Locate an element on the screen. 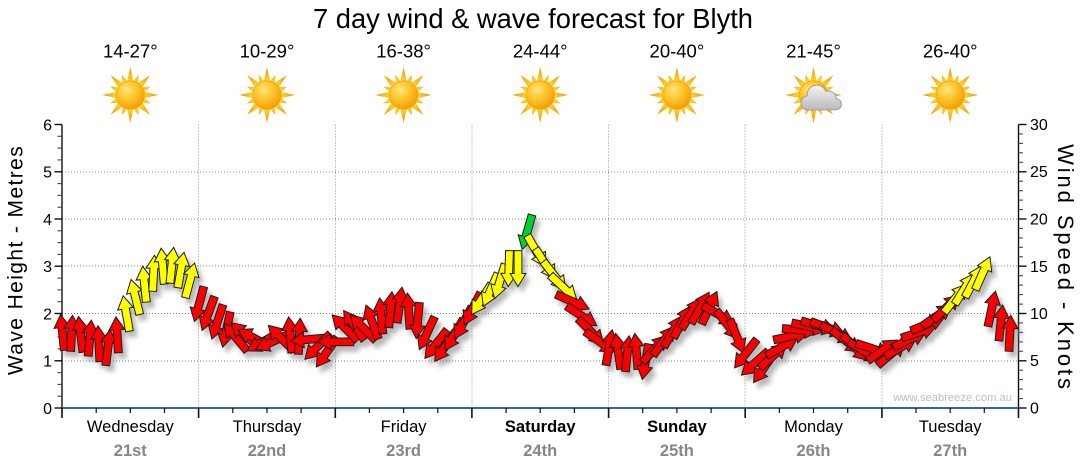 This screenshot has width=1080, height=475. svg-text: 26-40° is located at coordinates (950, 51).